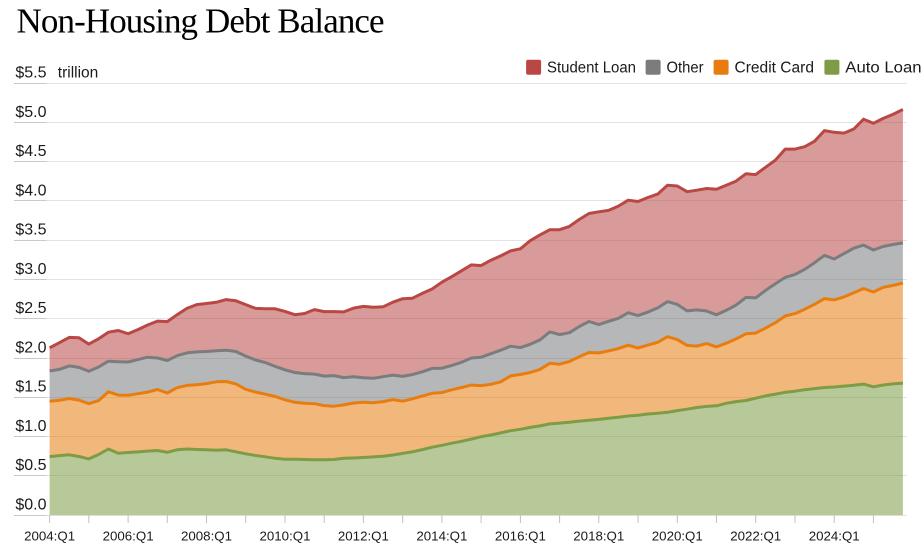 The image size is (922, 553). What do you see at coordinates (30, 230) in the screenshot?
I see `svg-text: $3.5` at bounding box center [30, 230].